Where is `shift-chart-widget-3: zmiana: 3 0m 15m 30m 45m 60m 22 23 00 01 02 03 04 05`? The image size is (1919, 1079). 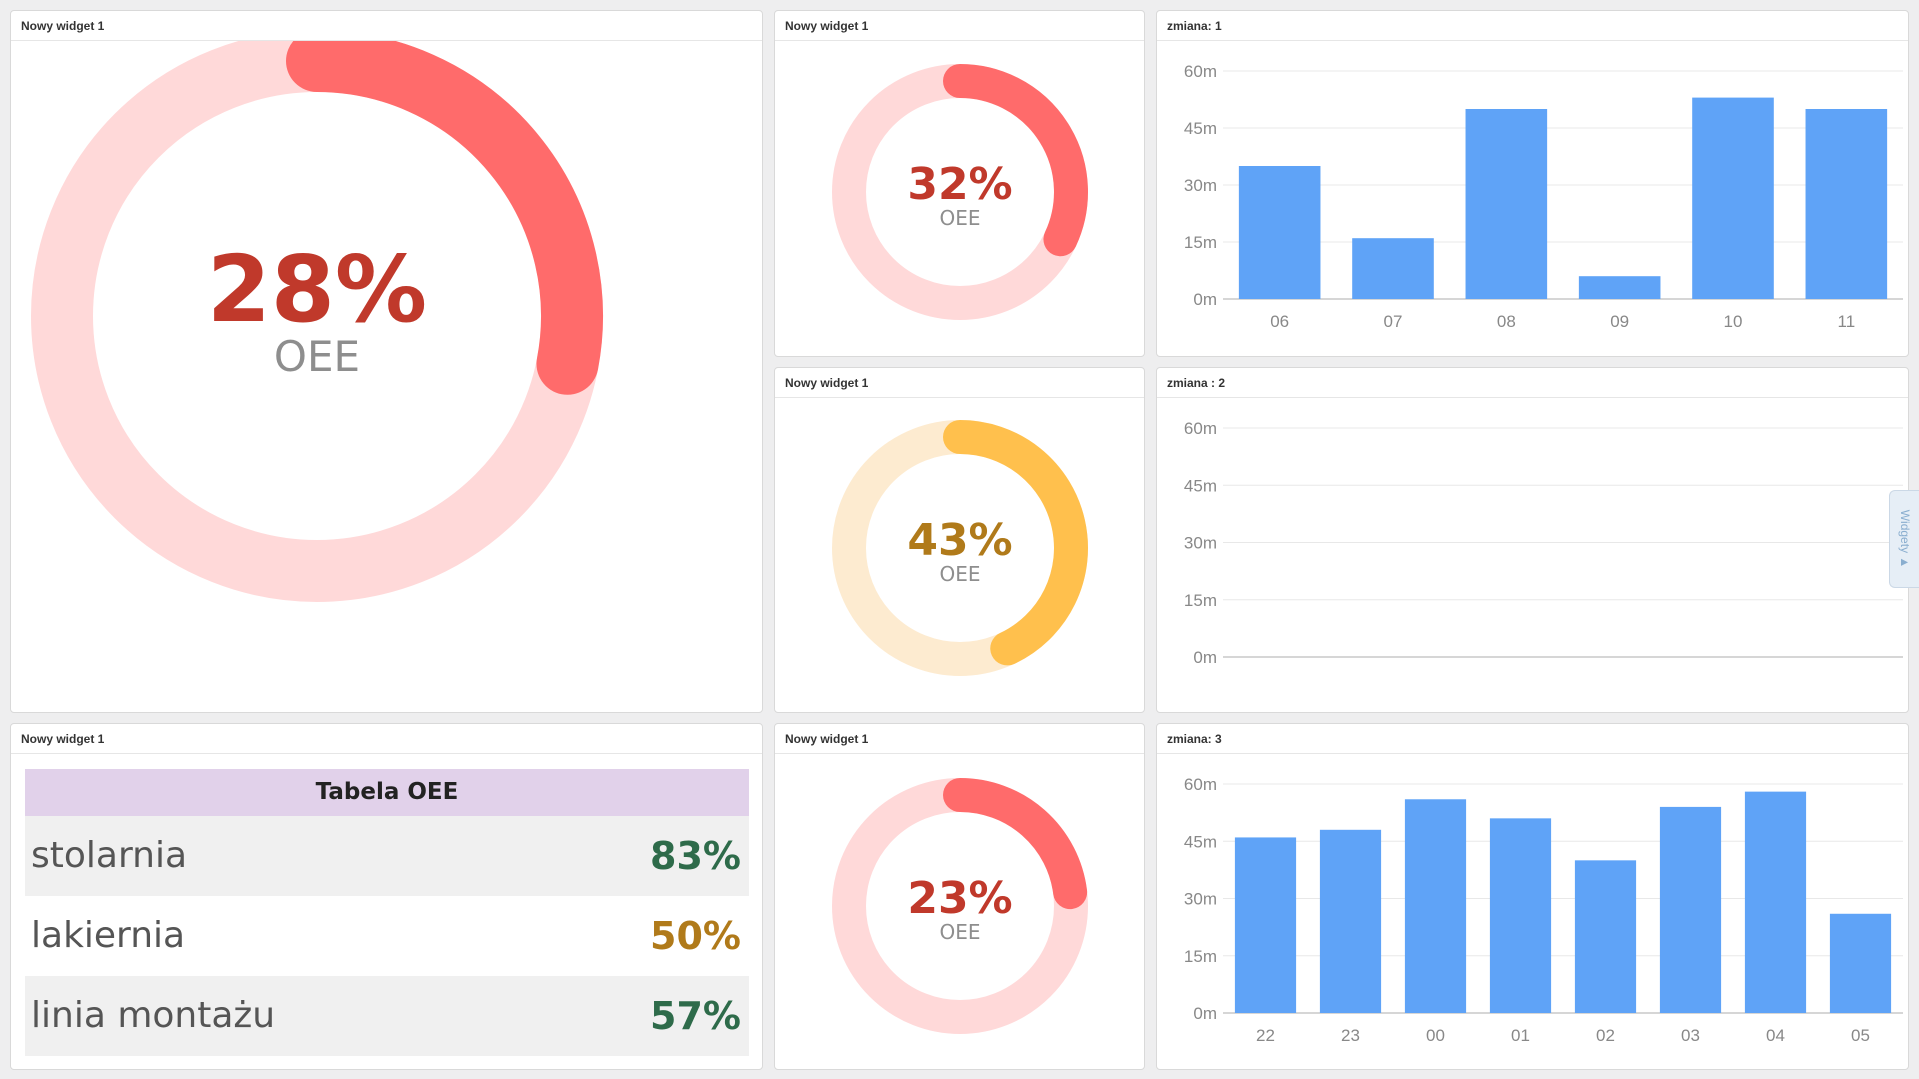
shift-chart-widget-3: zmiana: 3 0m 15m 30m 45m 60m 22 23 00 01 02 03 04 05 is located at coordinates (1532, 896).